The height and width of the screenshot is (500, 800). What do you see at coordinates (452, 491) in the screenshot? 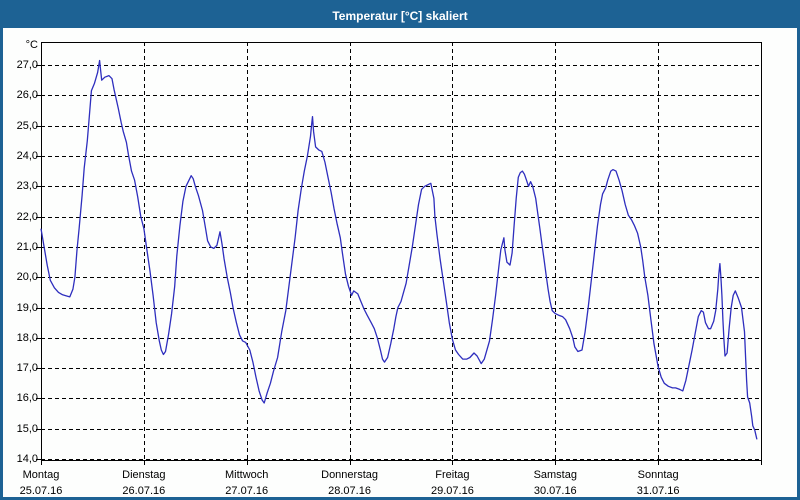
I see `x-axis-date-label: 29.07.16` at bounding box center [452, 491].